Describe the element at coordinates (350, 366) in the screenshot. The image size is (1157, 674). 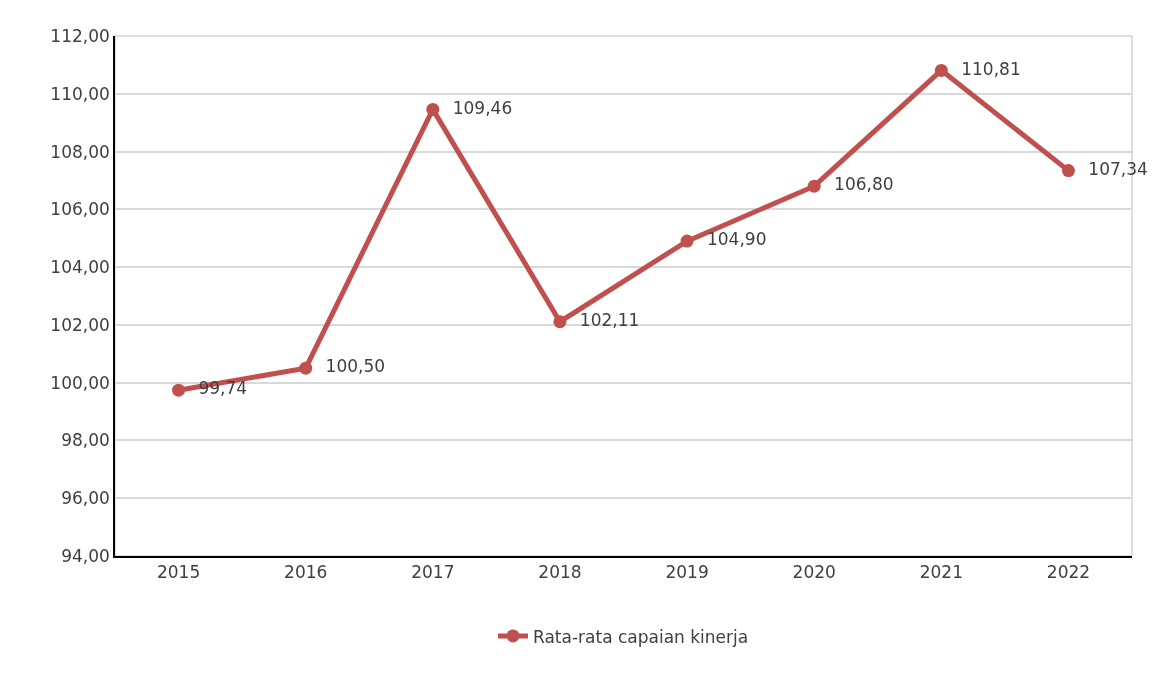
I see `data-label: 100,50` at that location.